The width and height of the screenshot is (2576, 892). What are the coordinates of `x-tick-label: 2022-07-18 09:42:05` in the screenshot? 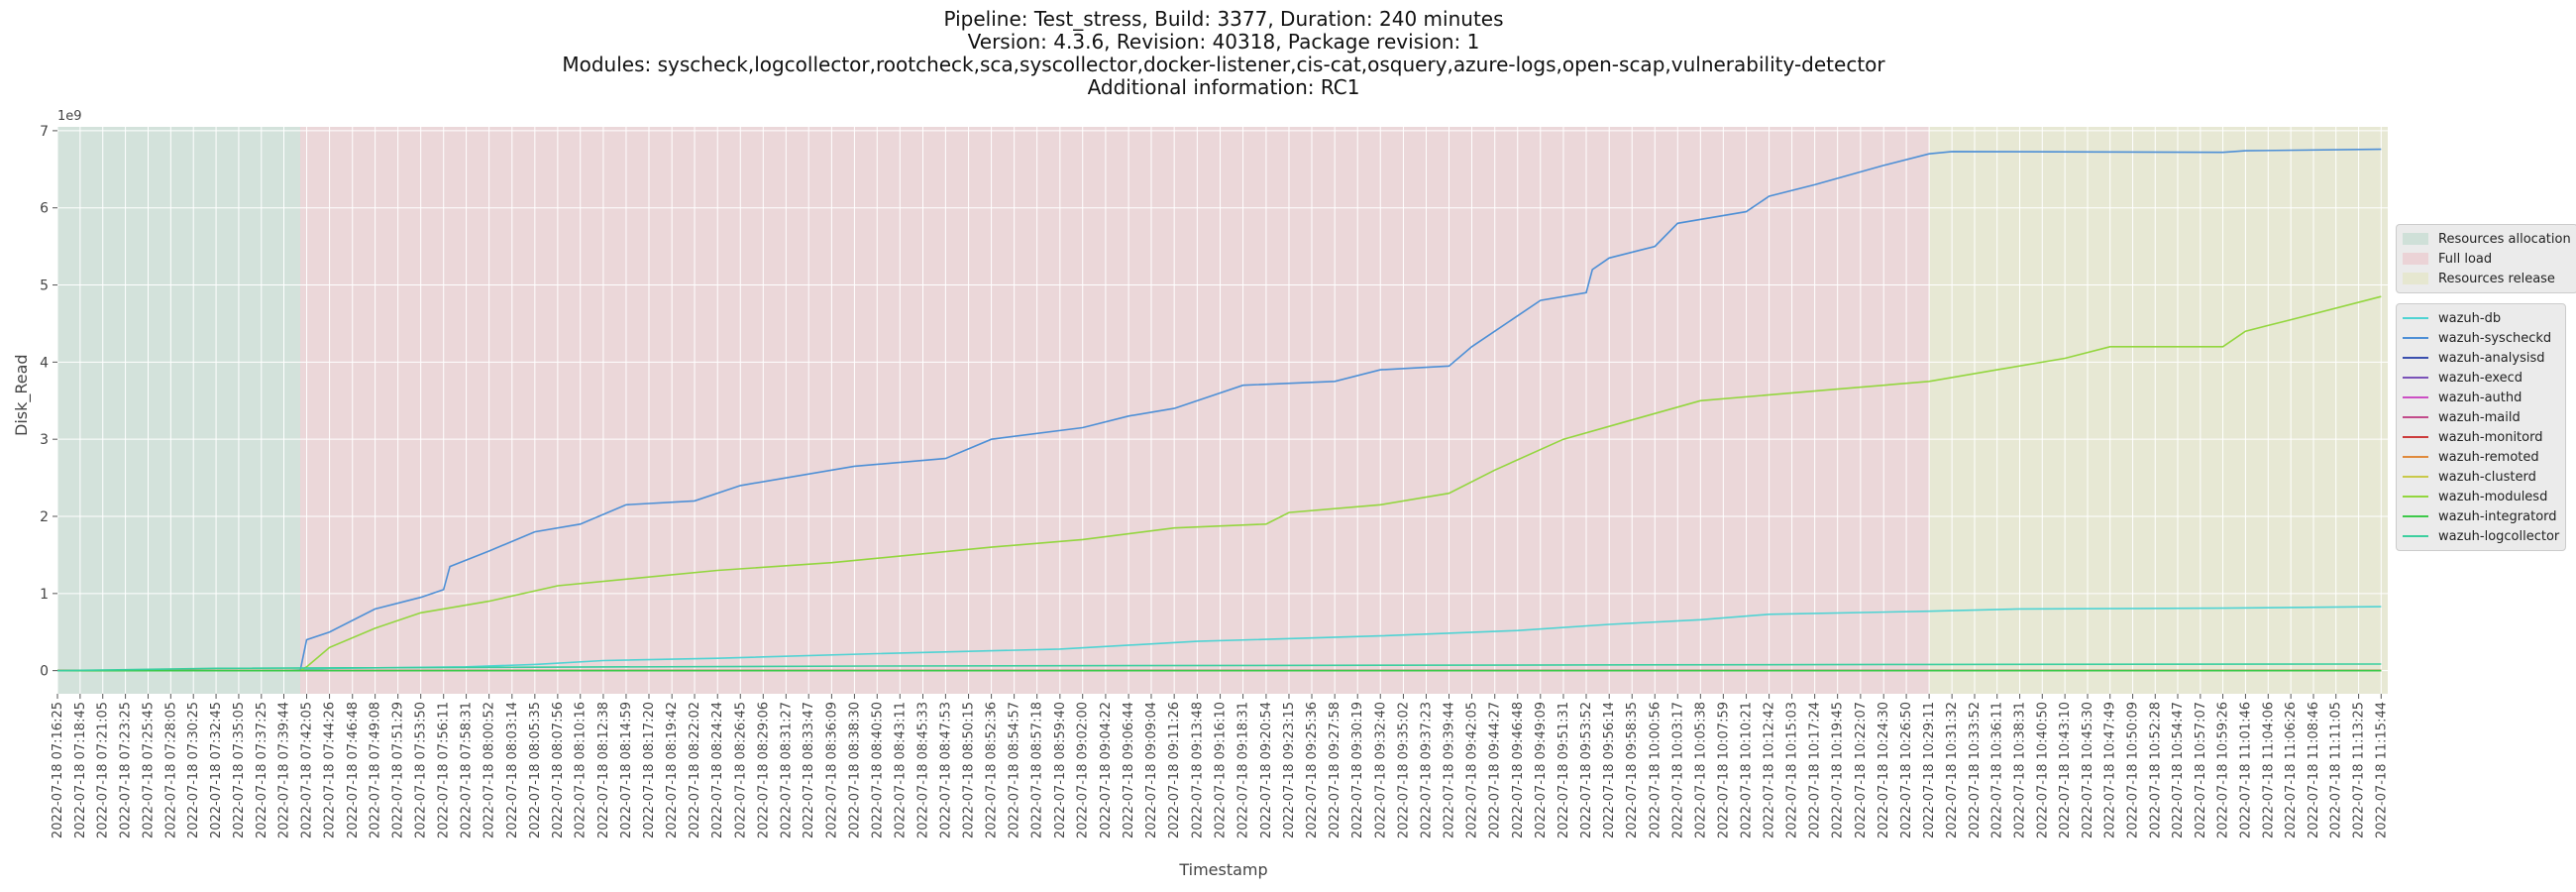 It's located at (1473, 770).